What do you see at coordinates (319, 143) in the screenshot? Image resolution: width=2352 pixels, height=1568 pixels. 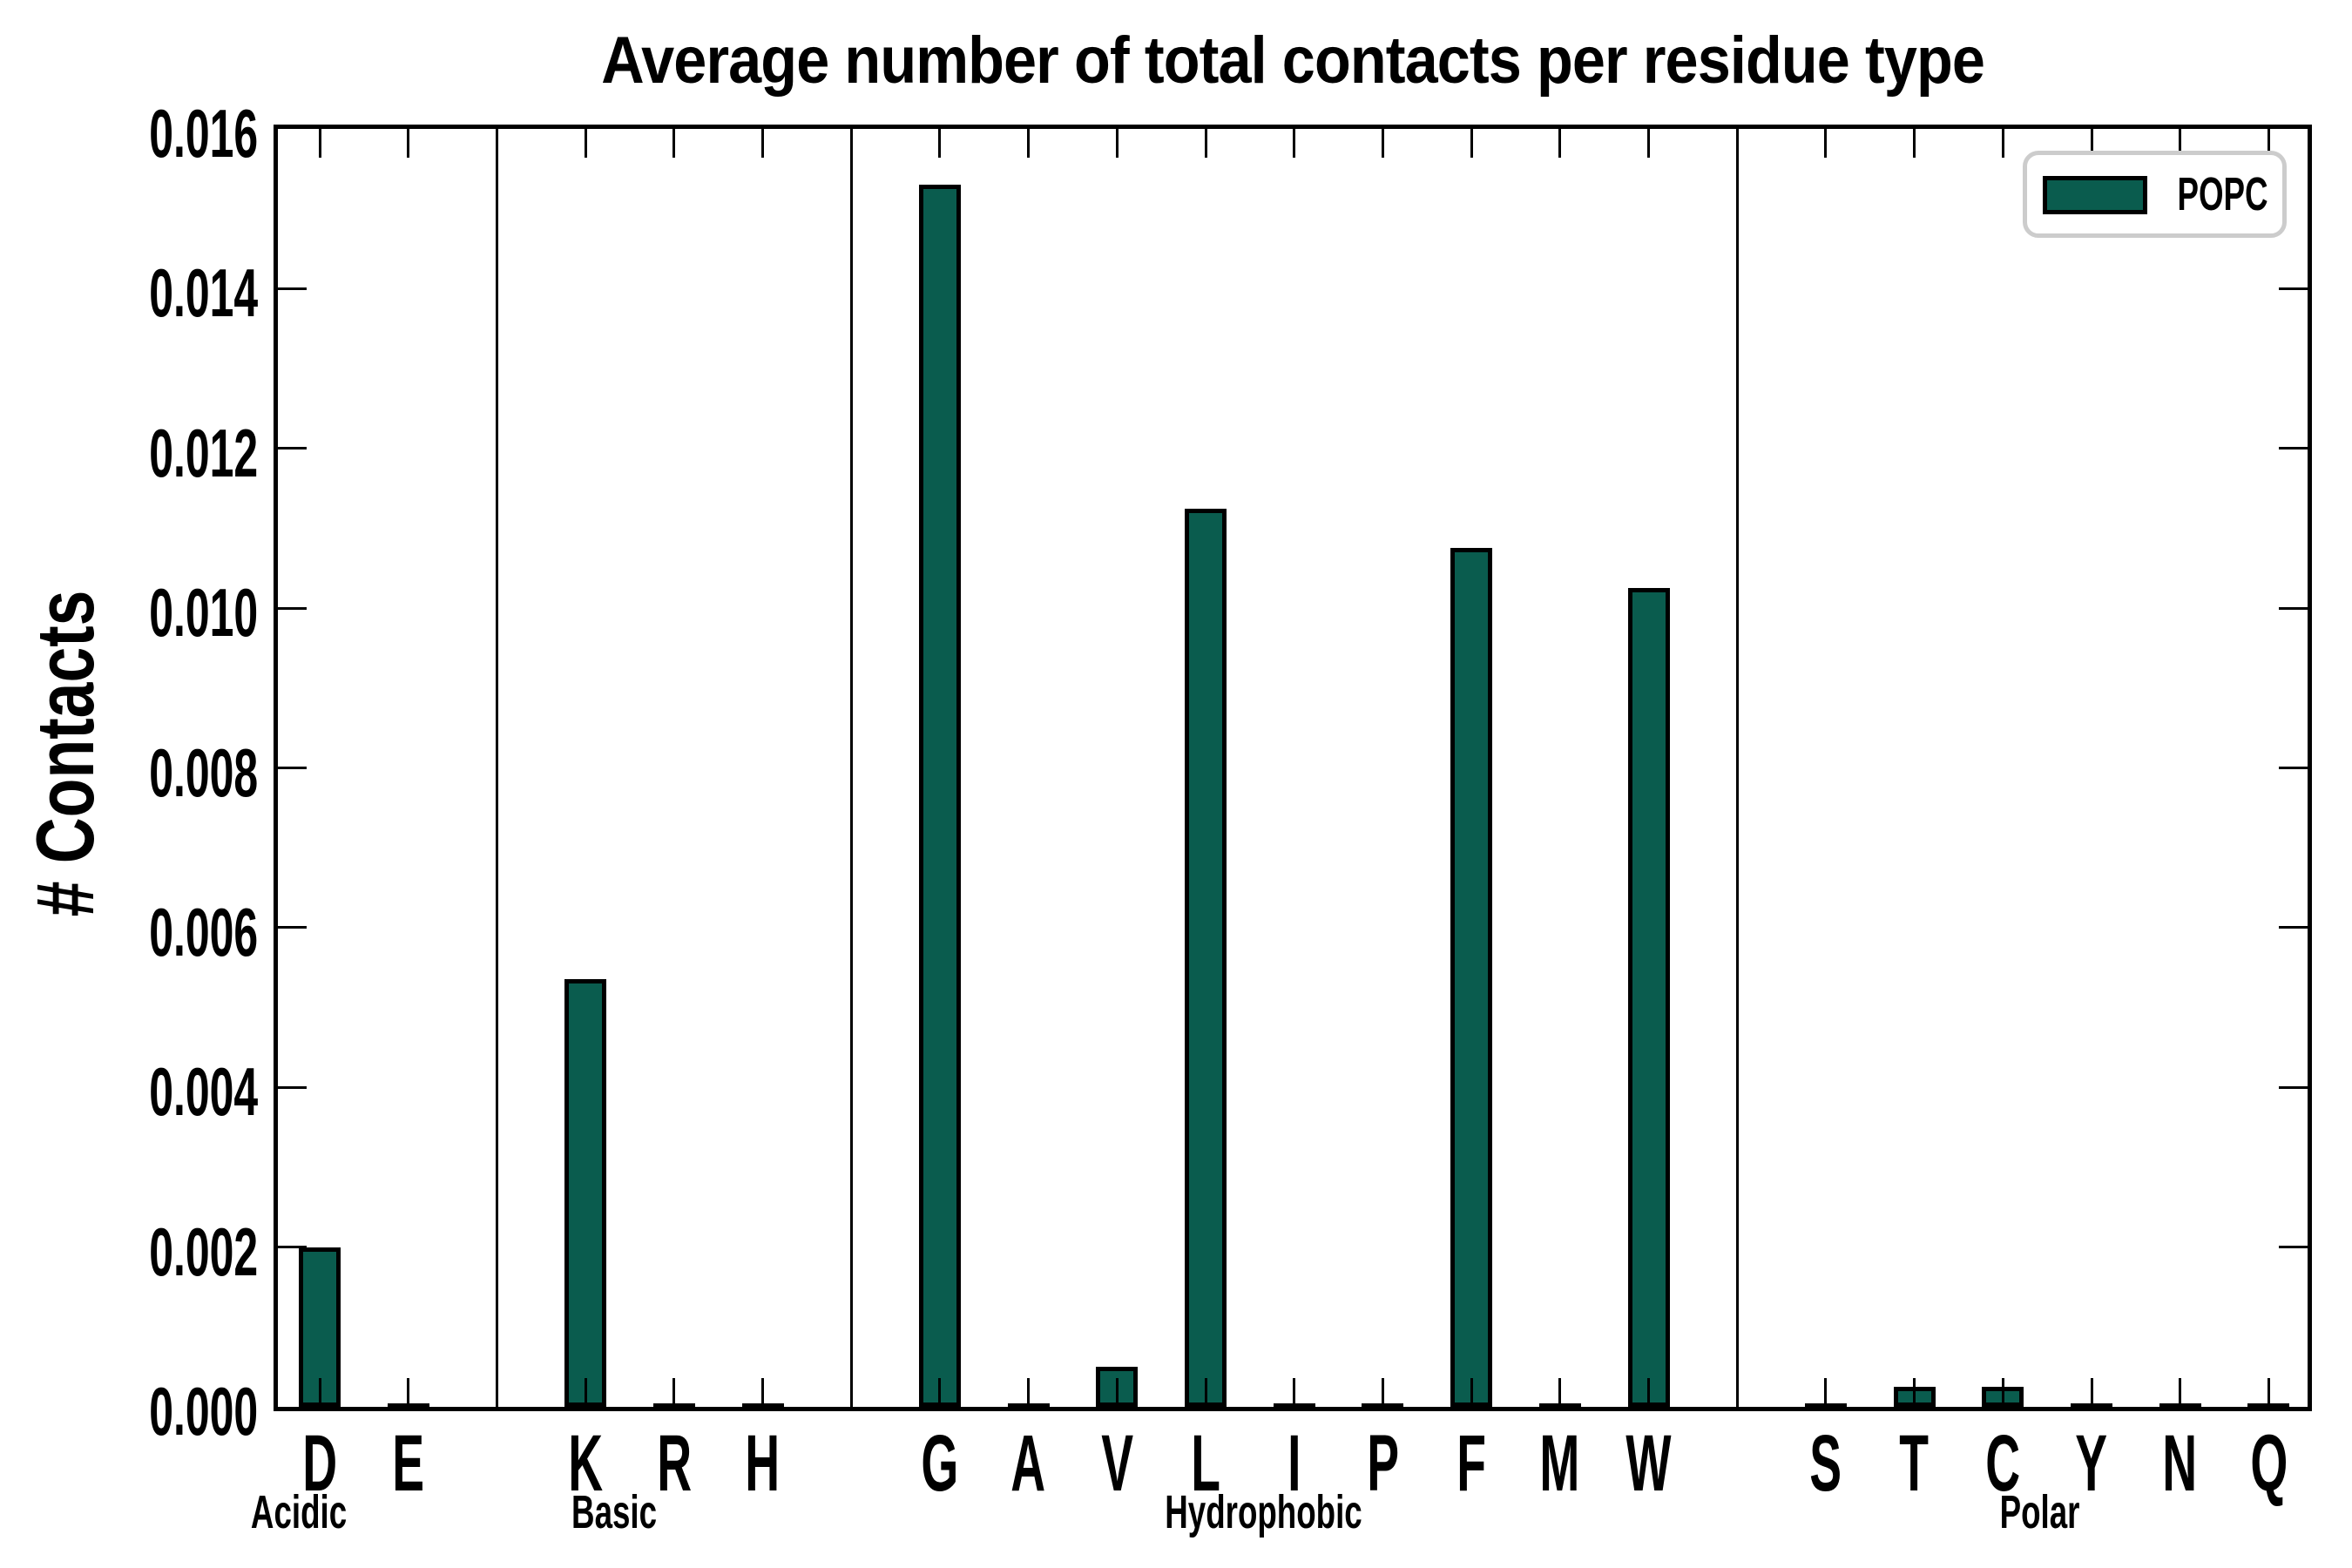 I see `x-tick-D-top` at bounding box center [319, 143].